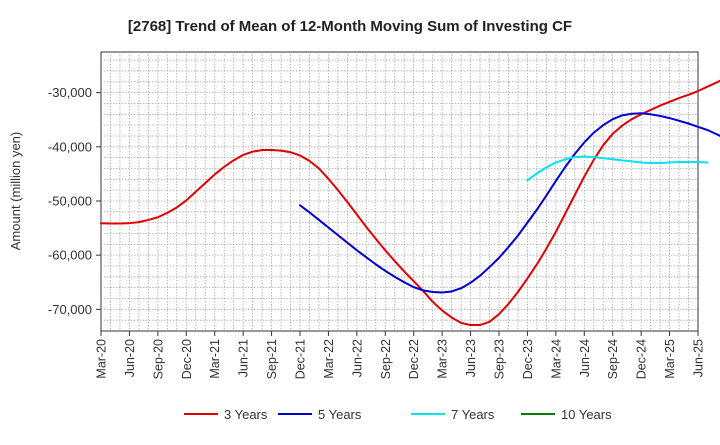 Image resolution: width=720 pixels, height=445 pixels. I want to click on y-tick-label: -60,000, so click(70, 255).